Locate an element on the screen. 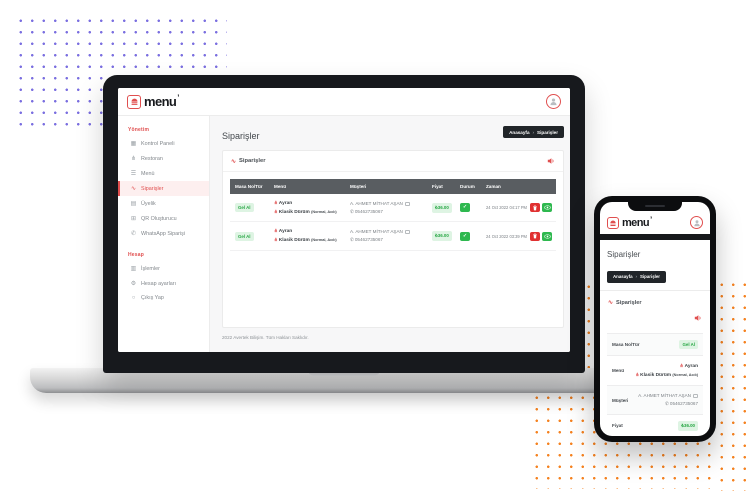  logout-icon: ○ is located at coordinates (133, 298).